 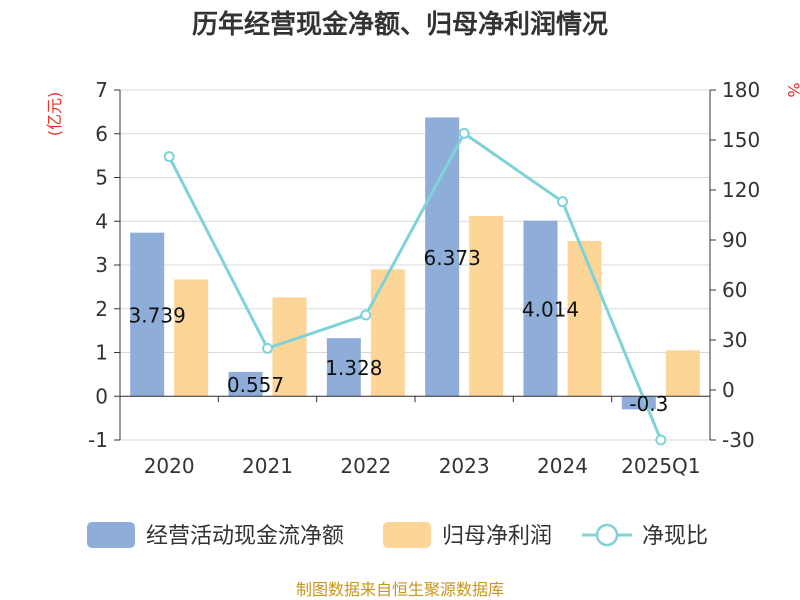 What do you see at coordinates (792, 89) in the screenshot?
I see `right-axis-unit: %` at bounding box center [792, 89].